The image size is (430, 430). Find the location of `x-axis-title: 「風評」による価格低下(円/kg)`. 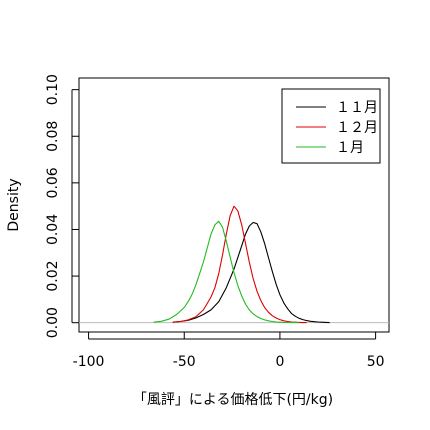

x-axis-title: 「風評」による価格低下(円/kg) is located at coordinates (233, 400).